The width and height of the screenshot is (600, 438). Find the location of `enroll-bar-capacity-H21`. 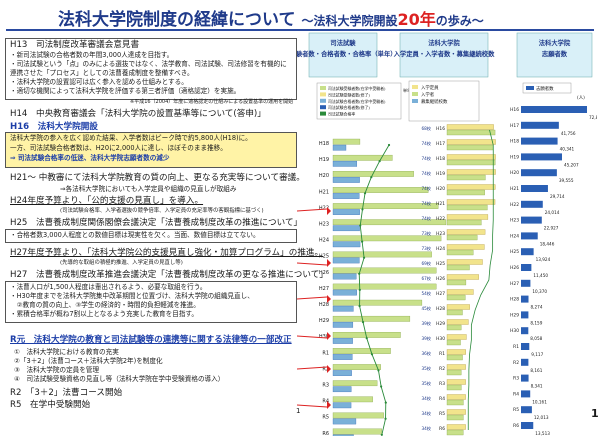

enroll-bar-capacity-H21 is located at coordinates (471, 202).